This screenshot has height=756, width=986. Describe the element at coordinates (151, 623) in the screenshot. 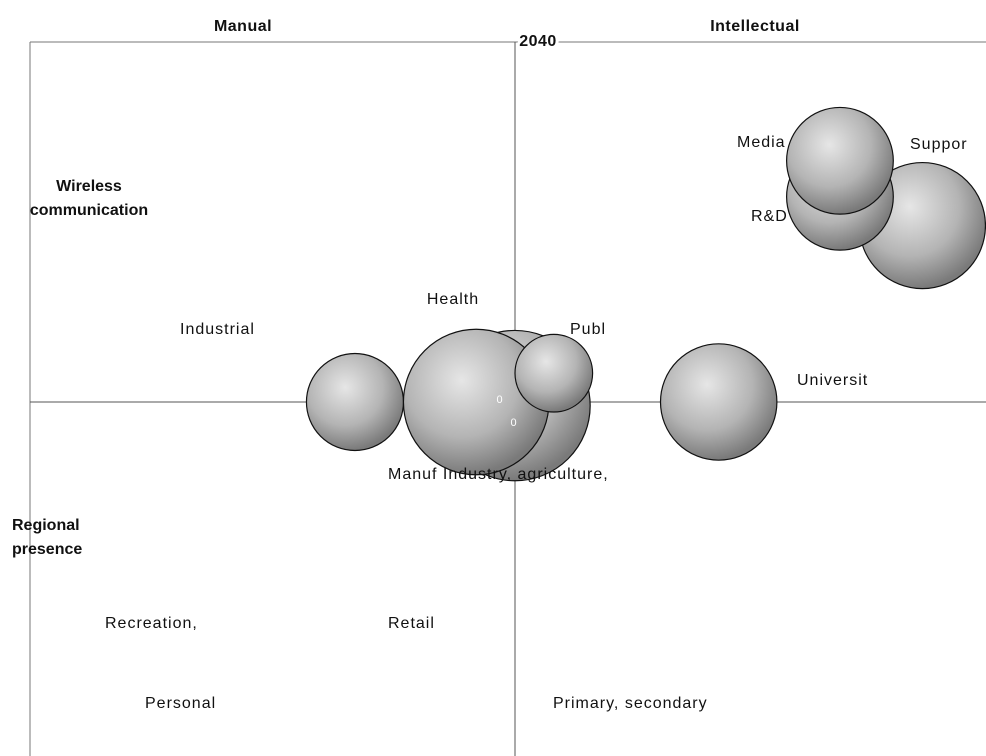

I see `point-label: Recreation,` at that location.